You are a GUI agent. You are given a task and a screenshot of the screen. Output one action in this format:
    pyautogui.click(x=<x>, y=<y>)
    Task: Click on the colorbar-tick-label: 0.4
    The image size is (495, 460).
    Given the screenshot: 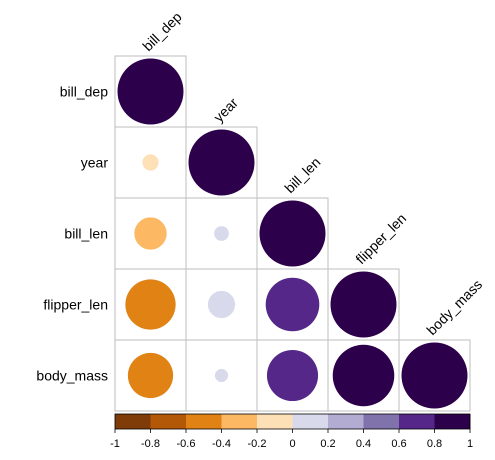 What is the action you would take?
    pyautogui.click(x=363, y=444)
    